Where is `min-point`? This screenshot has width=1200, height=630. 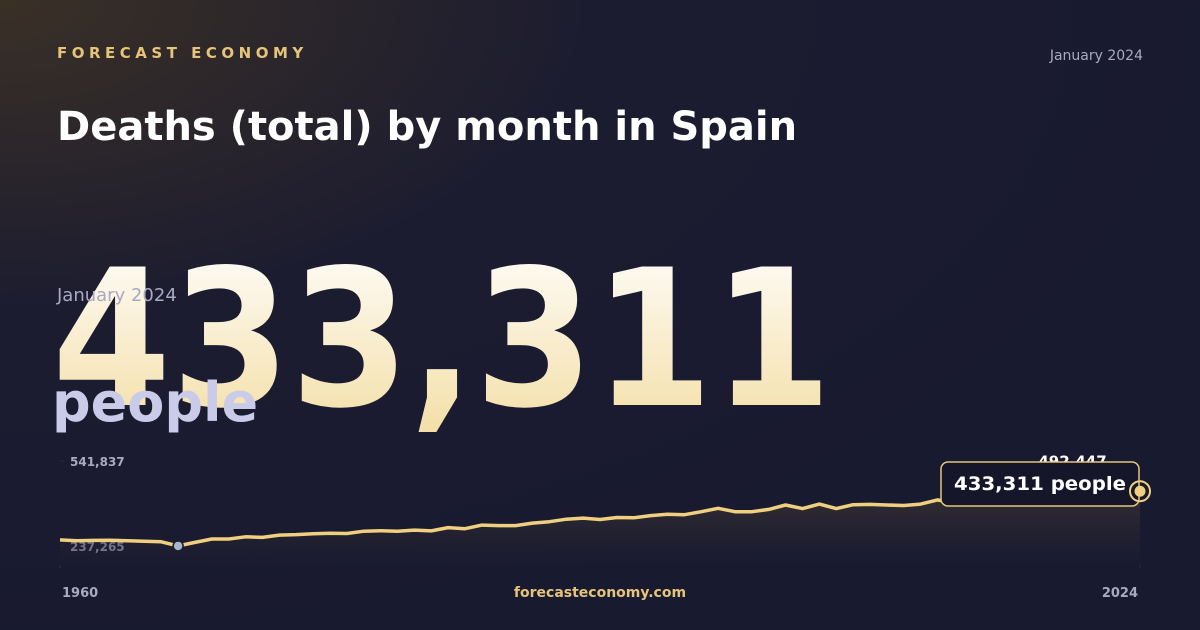 min-point is located at coordinates (178, 546).